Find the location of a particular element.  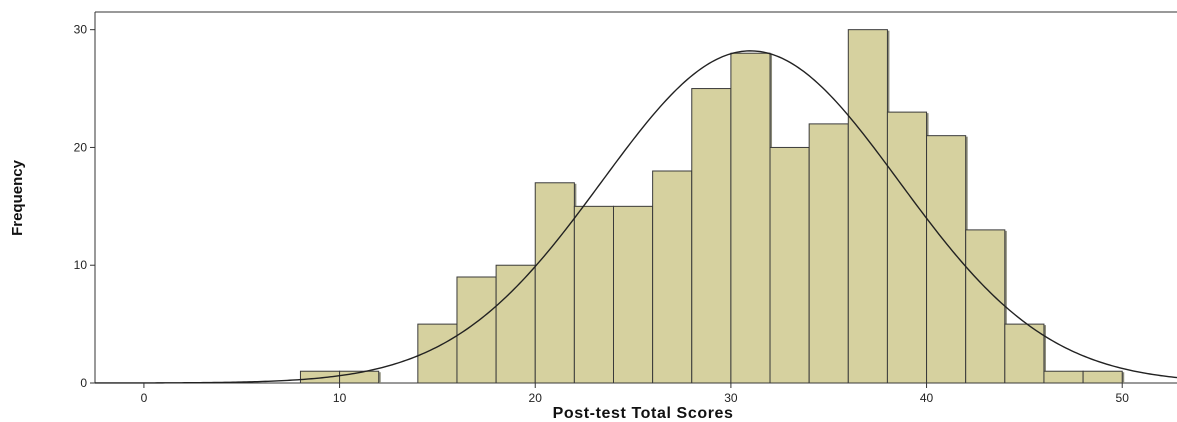

y-axis-label: Frequency is located at coordinates (17, 197).